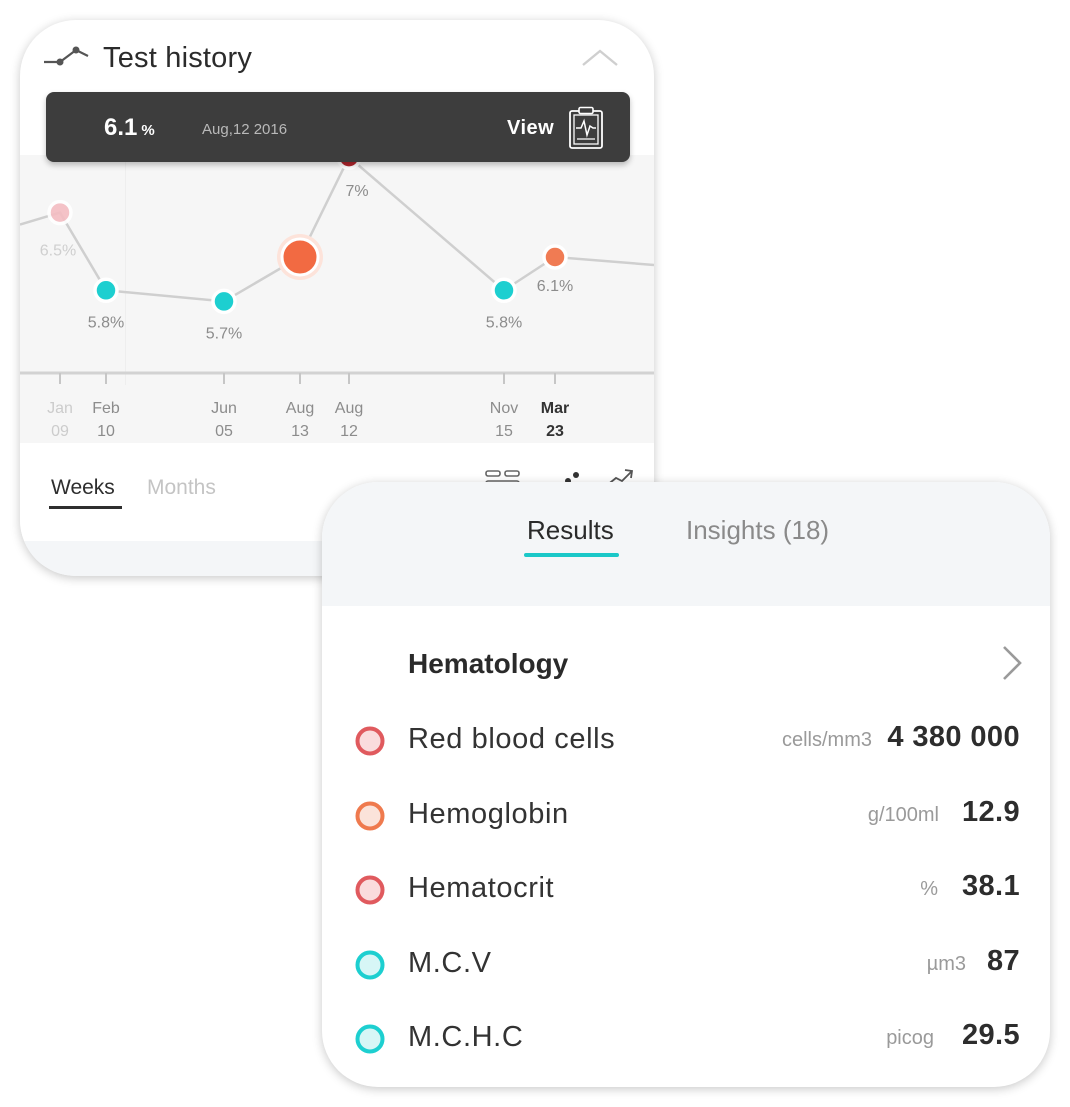  What do you see at coordinates (990, 811) in the screenshot?
I see `result-value: 12.9` at bounding box center [990, 811].